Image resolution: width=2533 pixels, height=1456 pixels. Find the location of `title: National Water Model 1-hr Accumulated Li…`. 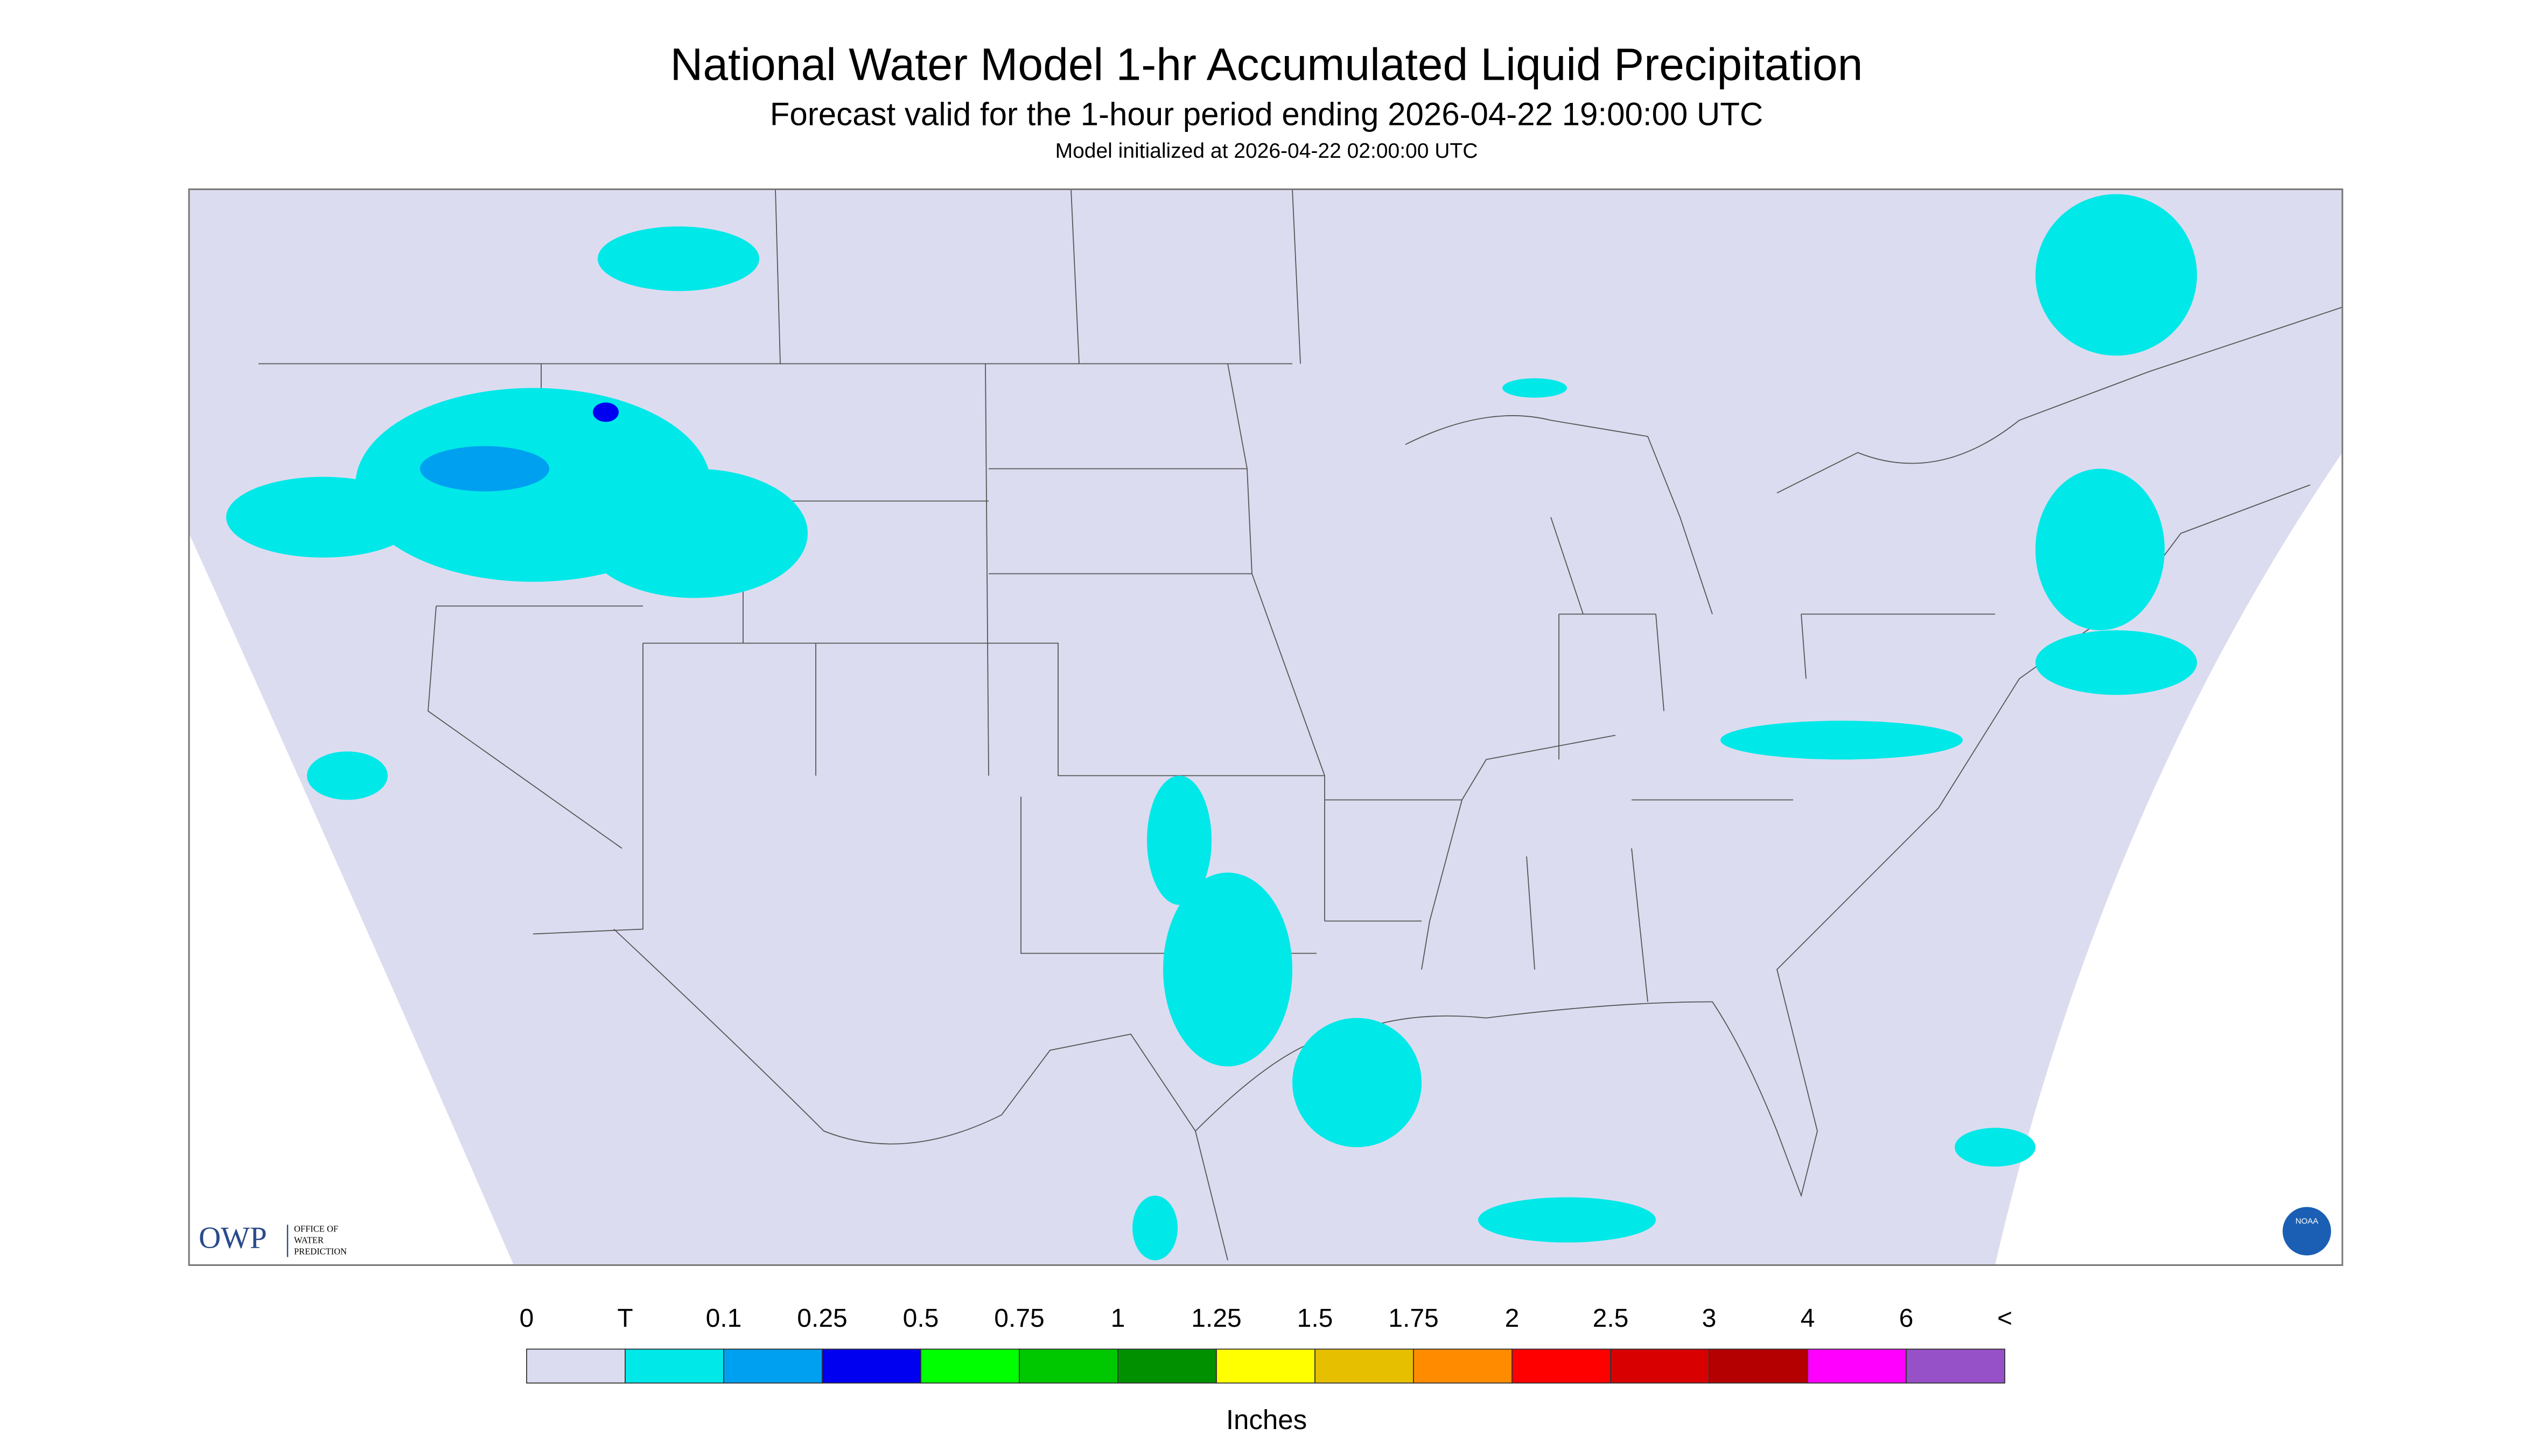

title: National Water Model 1-hr Accumulated Li… is located at coordinates (1266, 64).